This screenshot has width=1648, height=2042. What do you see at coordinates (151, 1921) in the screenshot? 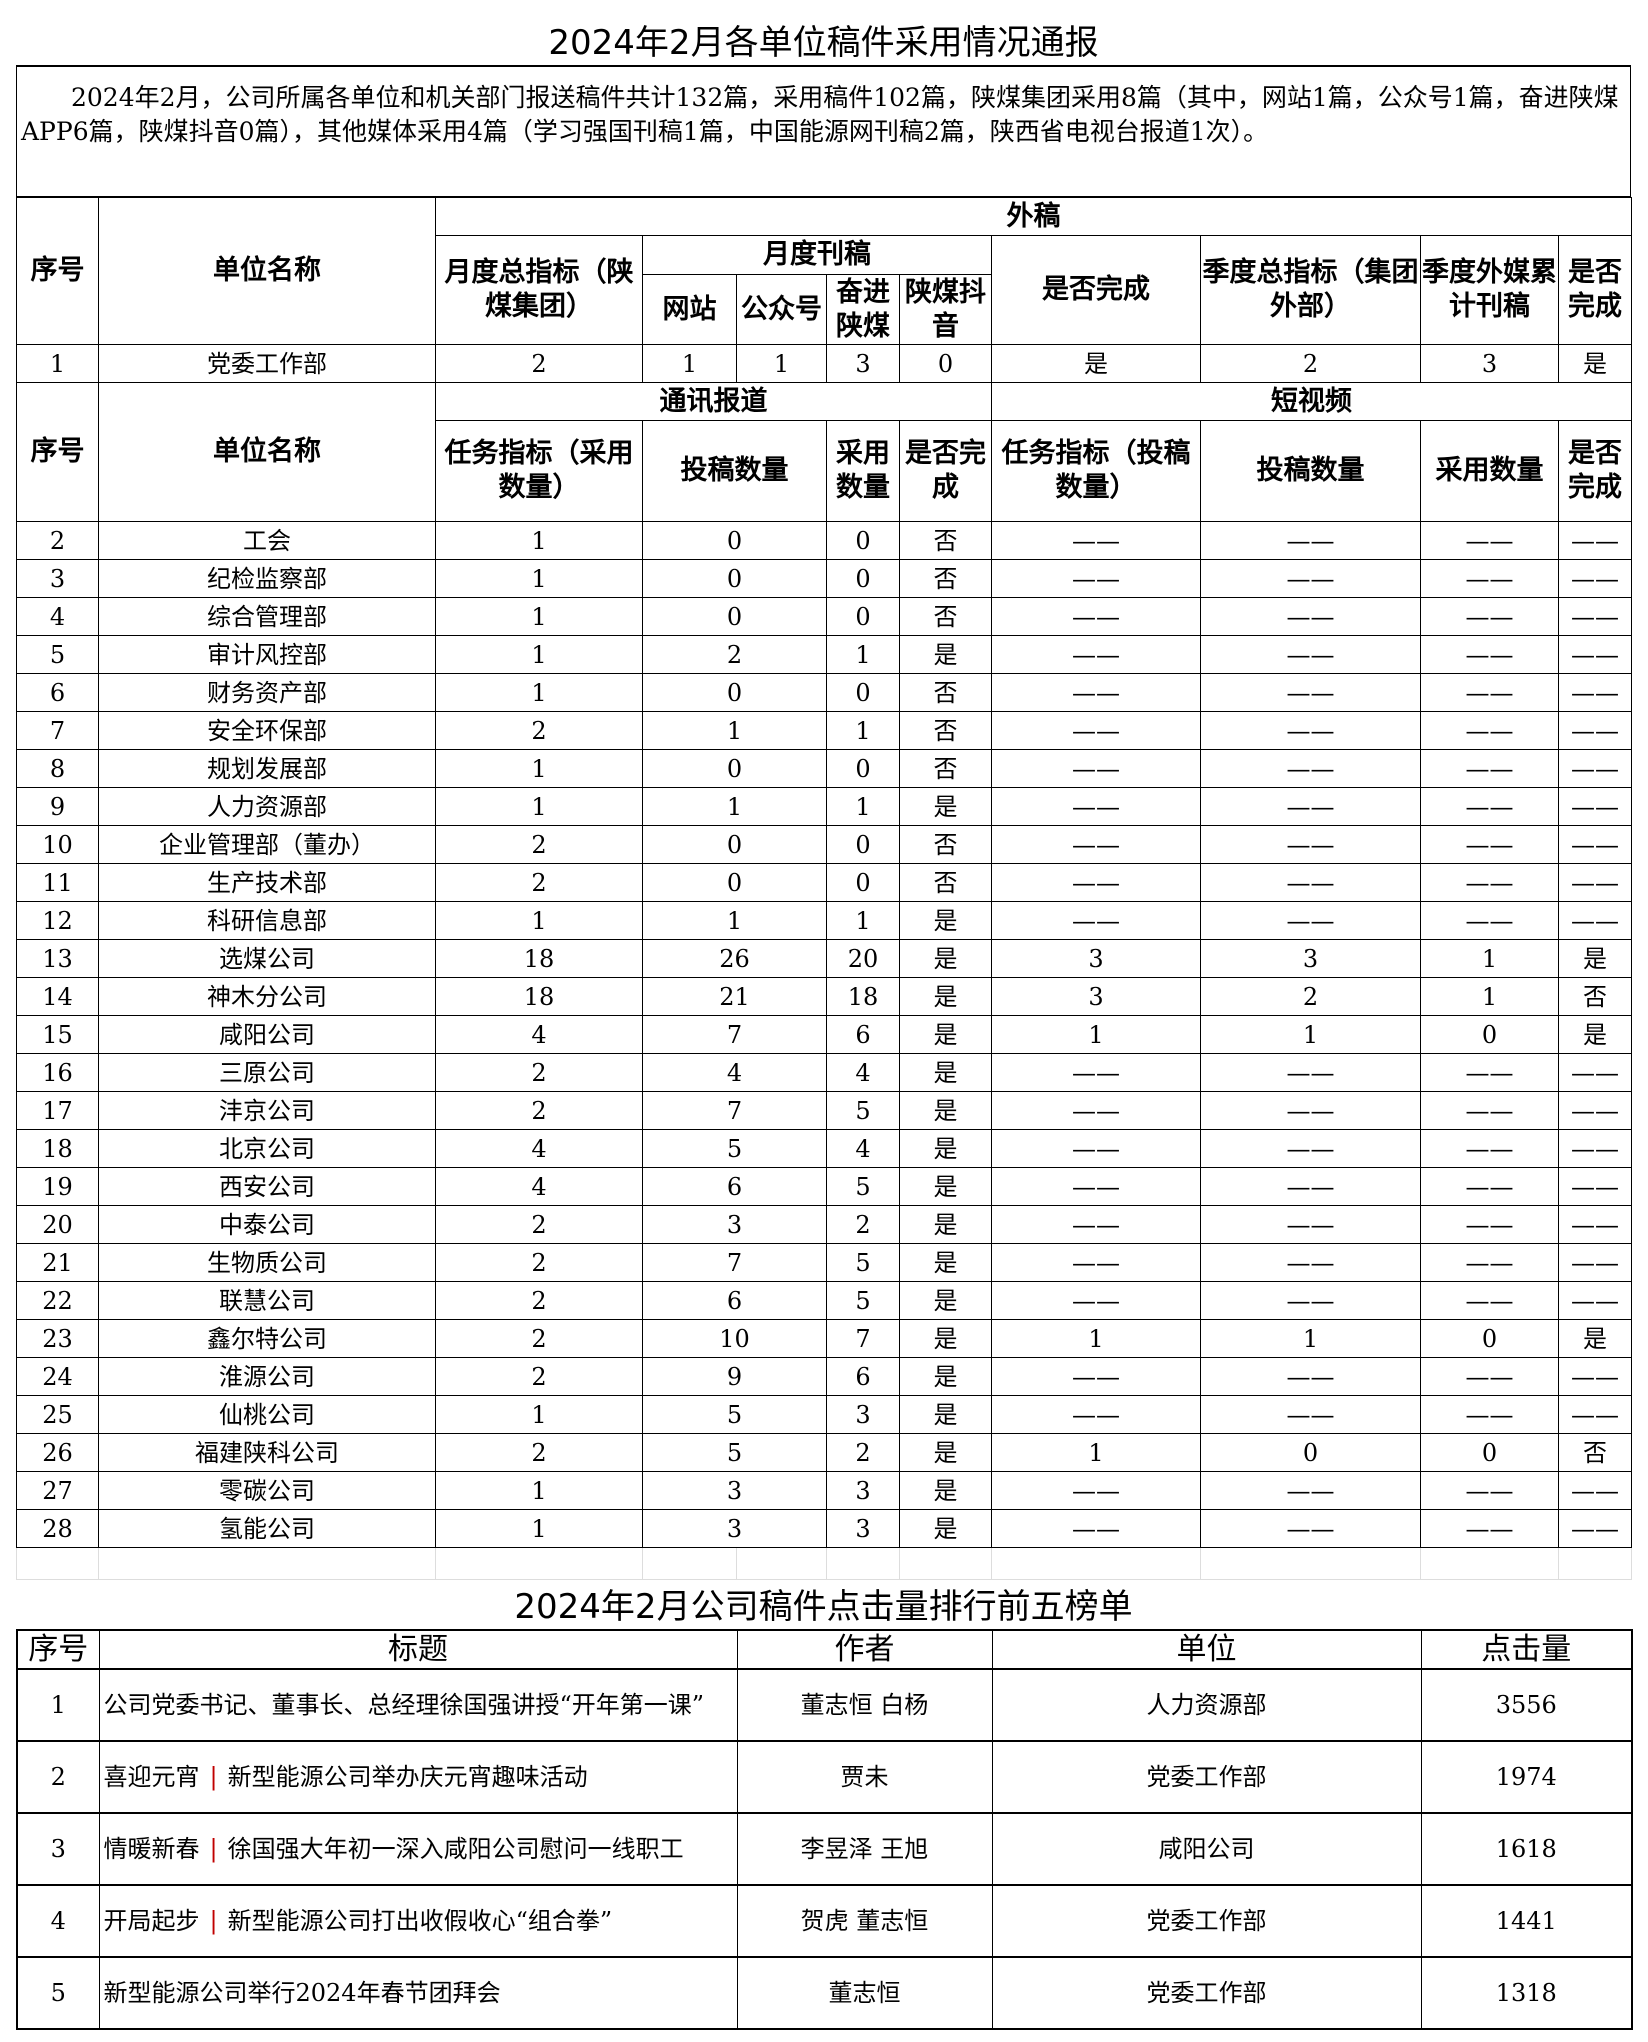
I see `title-part: 开局起步` at bounding box center [151, 1921].